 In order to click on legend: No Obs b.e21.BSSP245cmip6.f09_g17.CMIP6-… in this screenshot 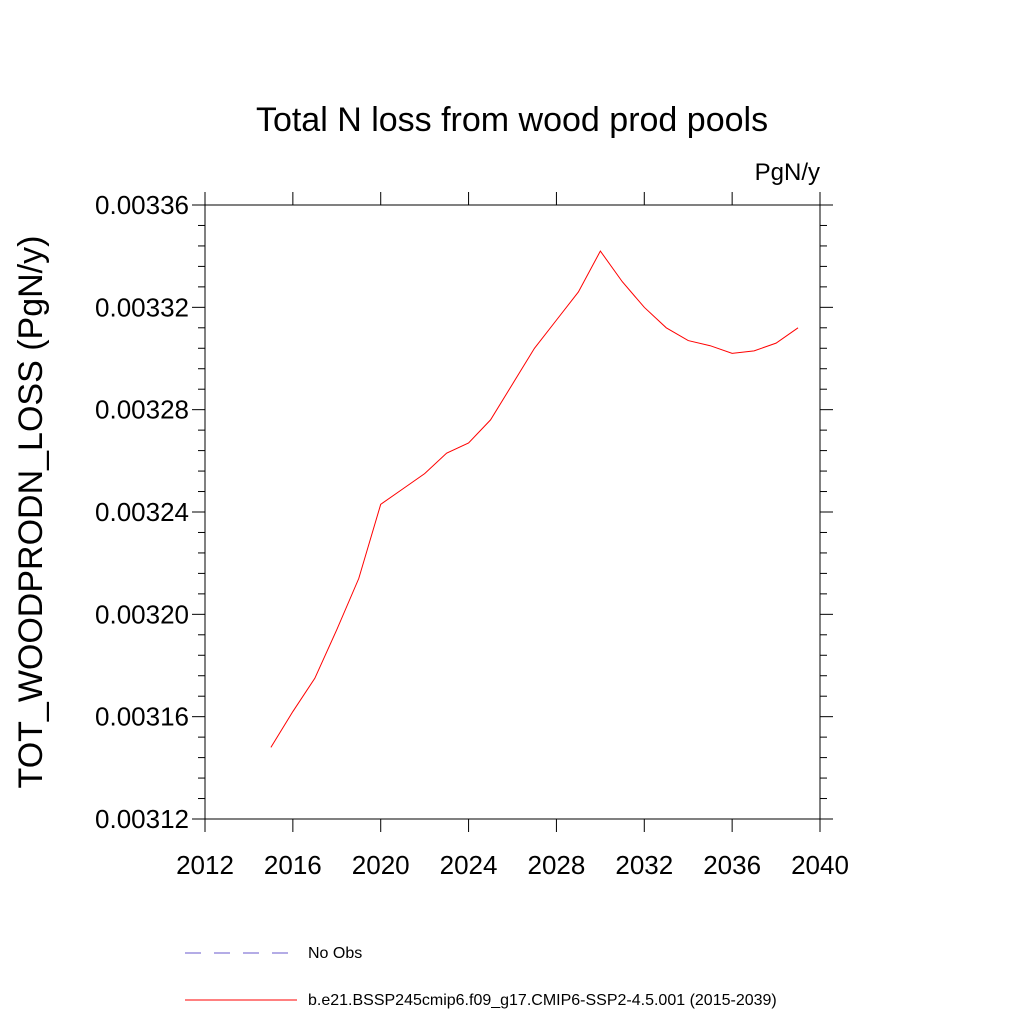, I will do `click(481, 977)`.